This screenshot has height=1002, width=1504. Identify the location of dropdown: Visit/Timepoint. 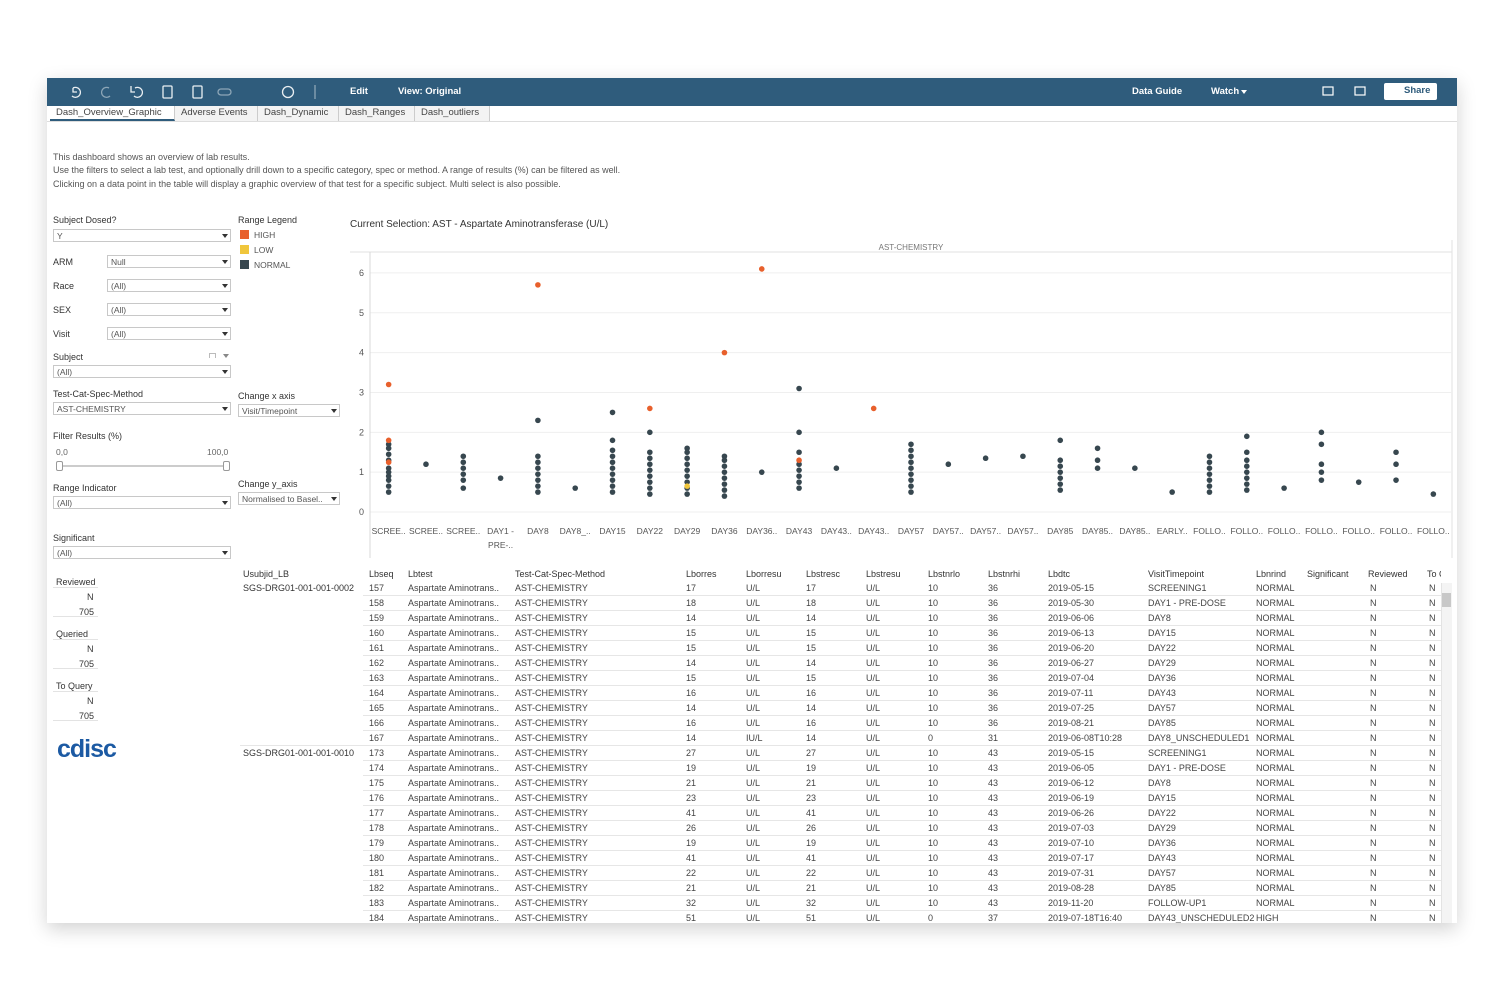
(289, 410).